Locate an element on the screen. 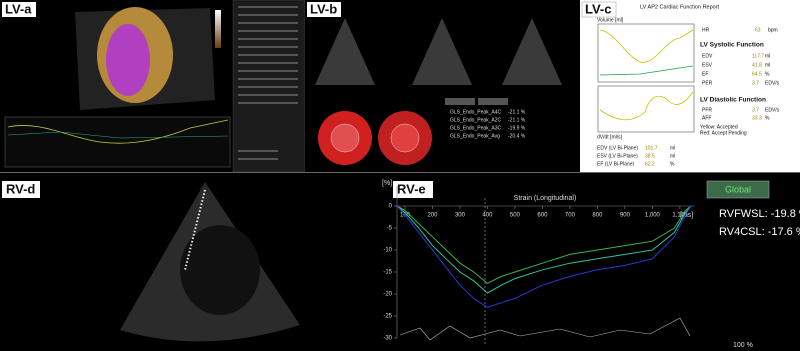 The image size is (800, 351). x-tick-label: 200 is located at coordinates (432, 216).